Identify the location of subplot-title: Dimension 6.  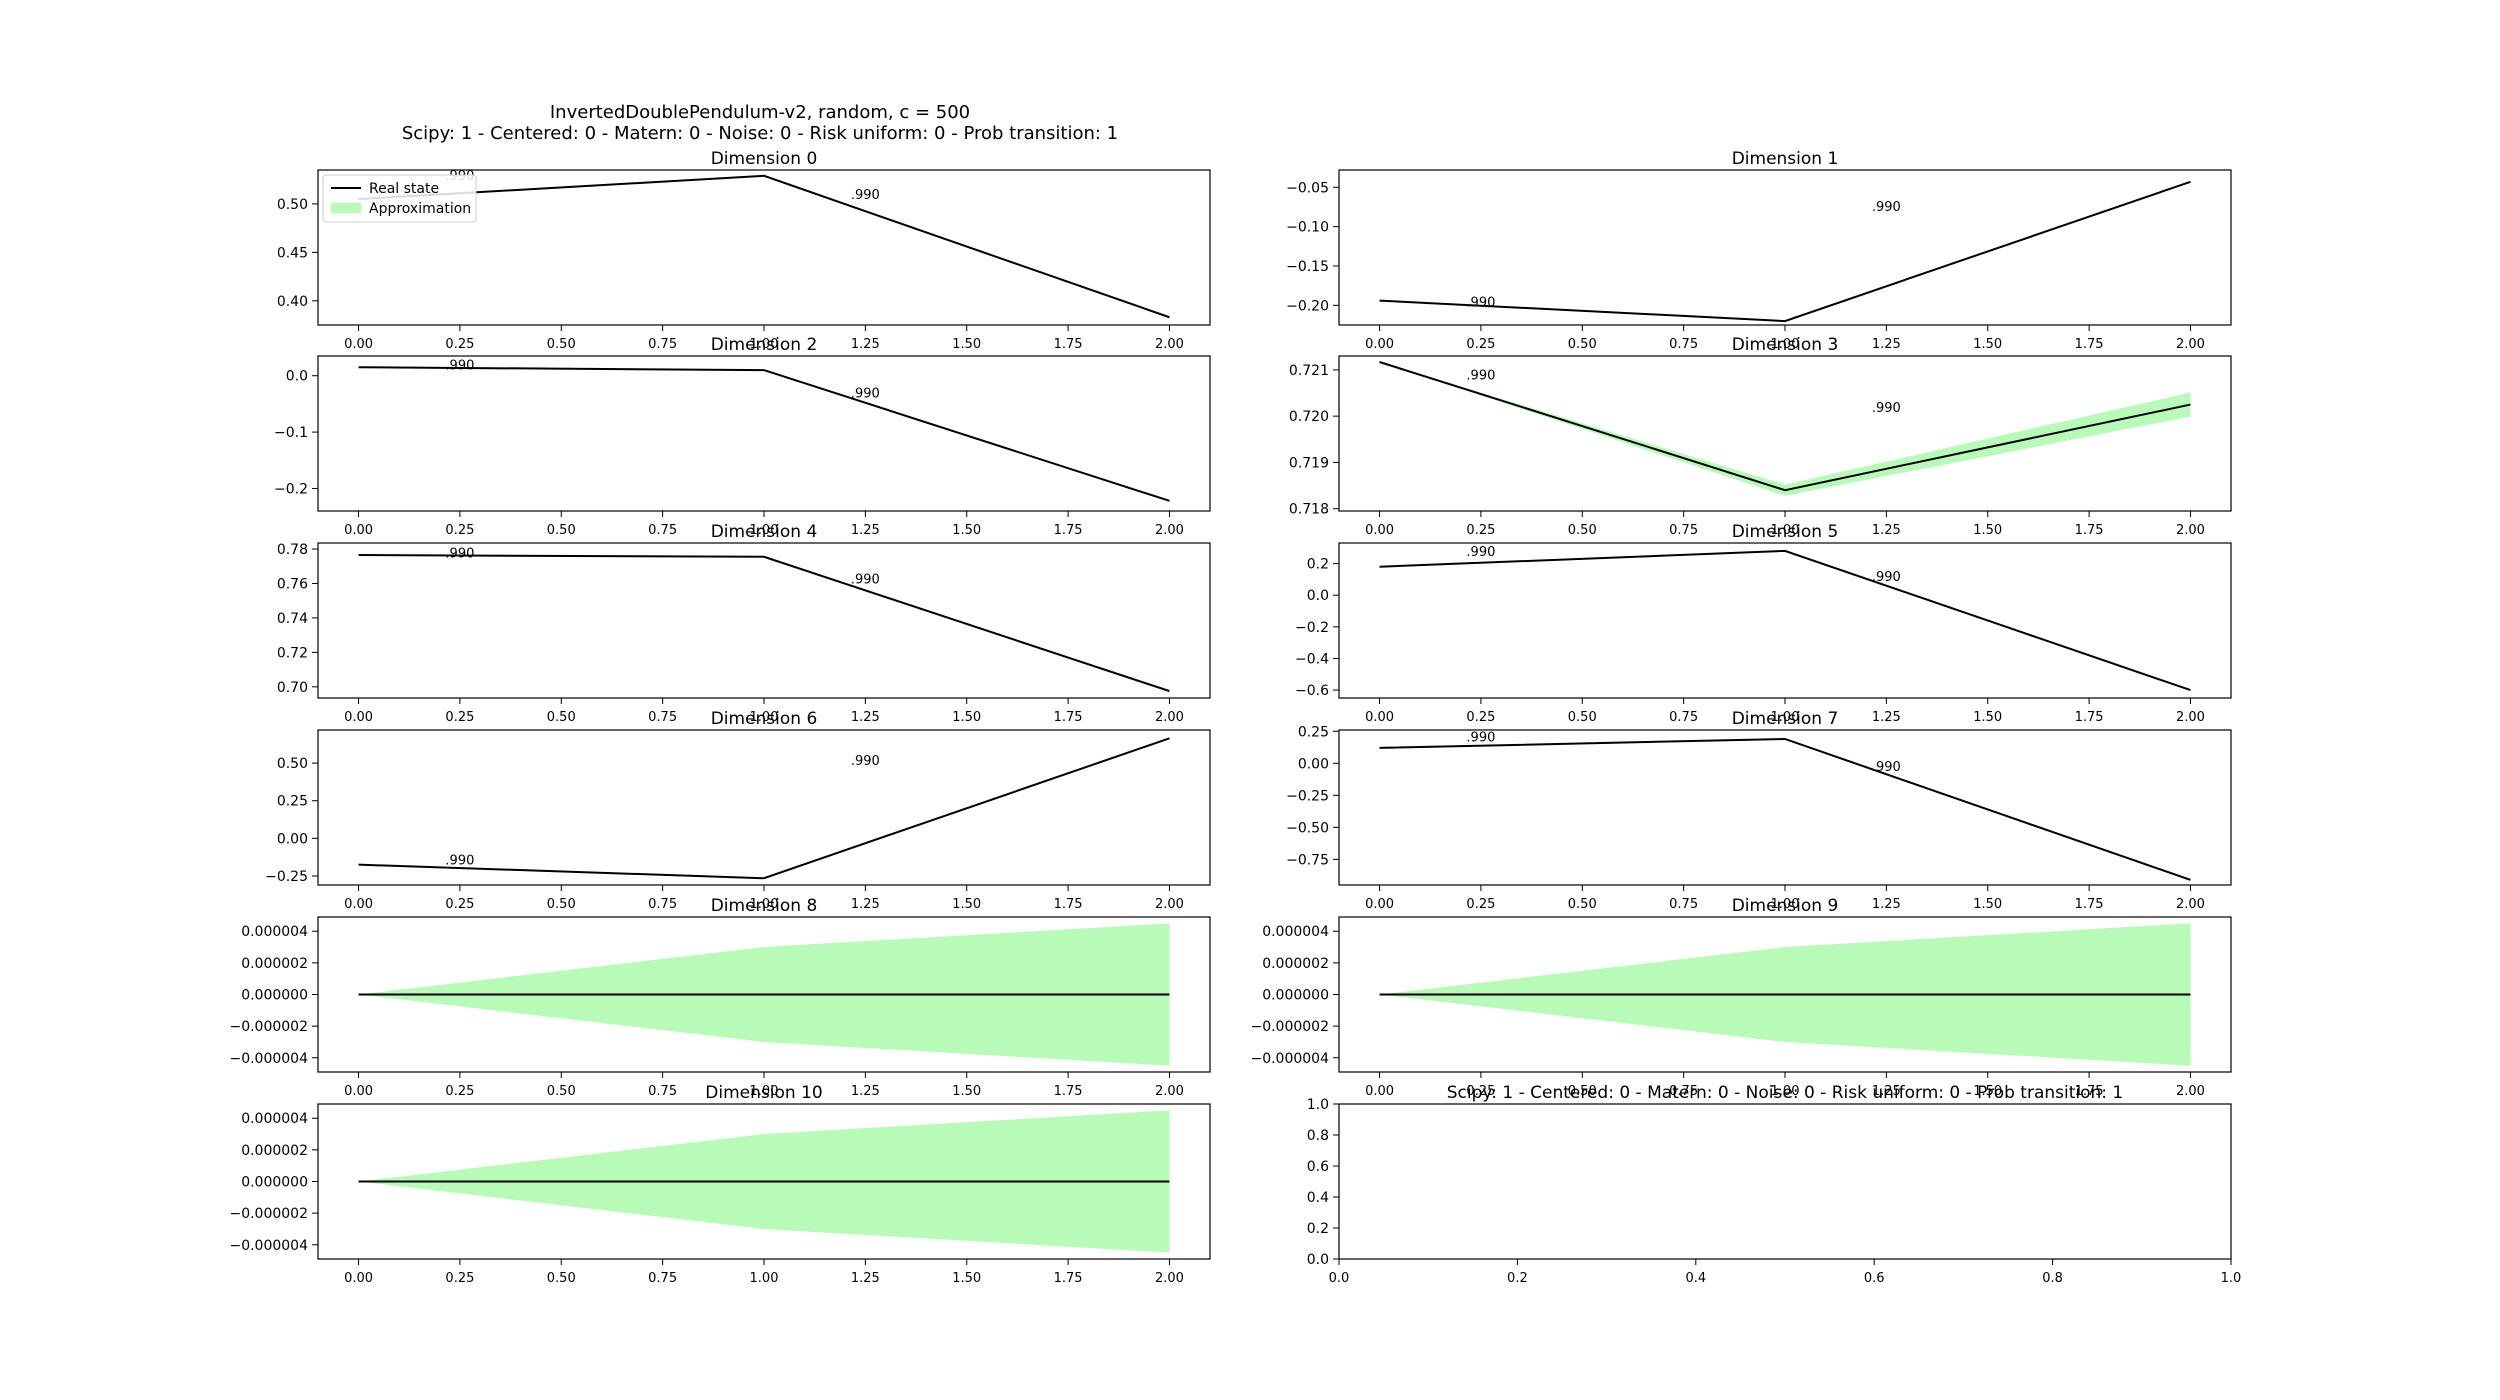
(764, 719).